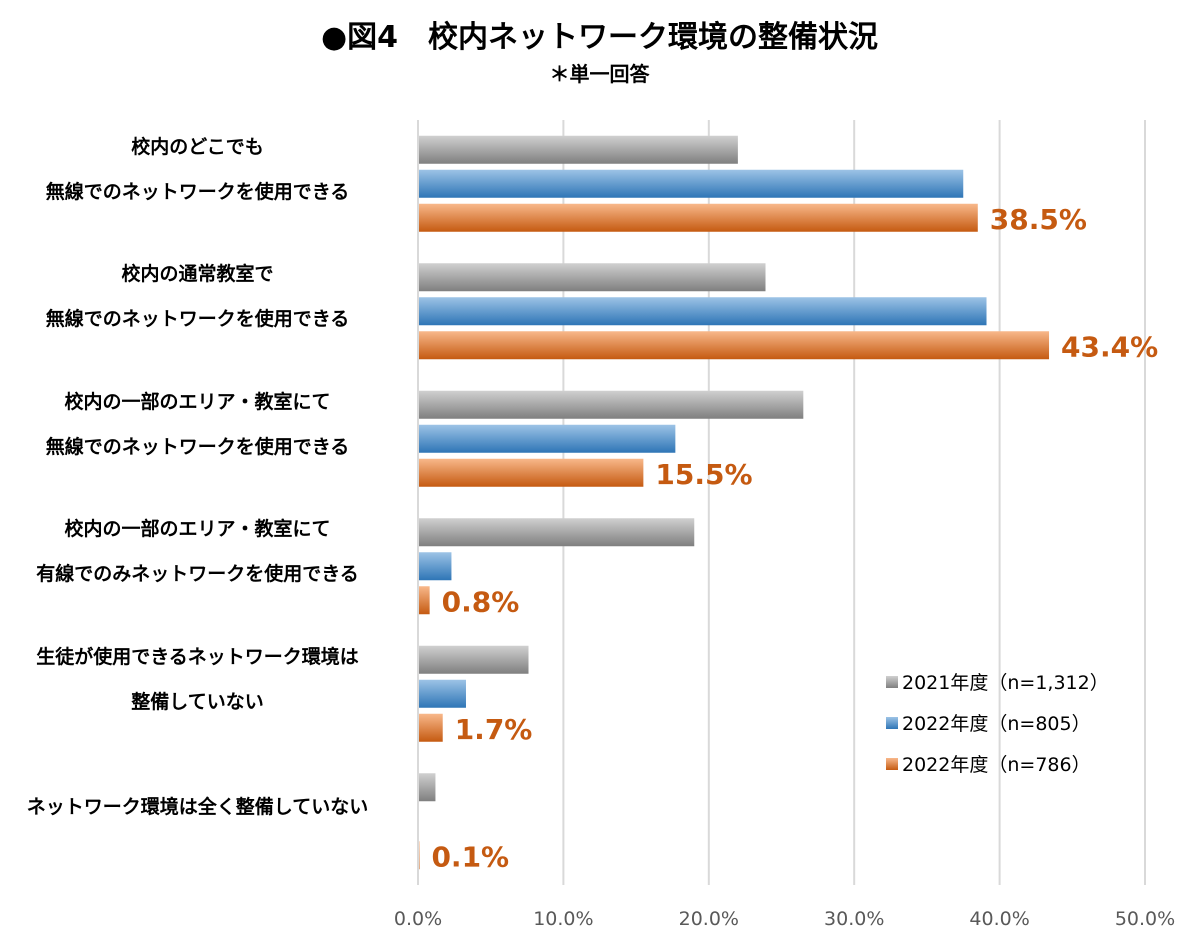  I want to click on legend-item: 2022年度（n=805）, so click(988, 722).